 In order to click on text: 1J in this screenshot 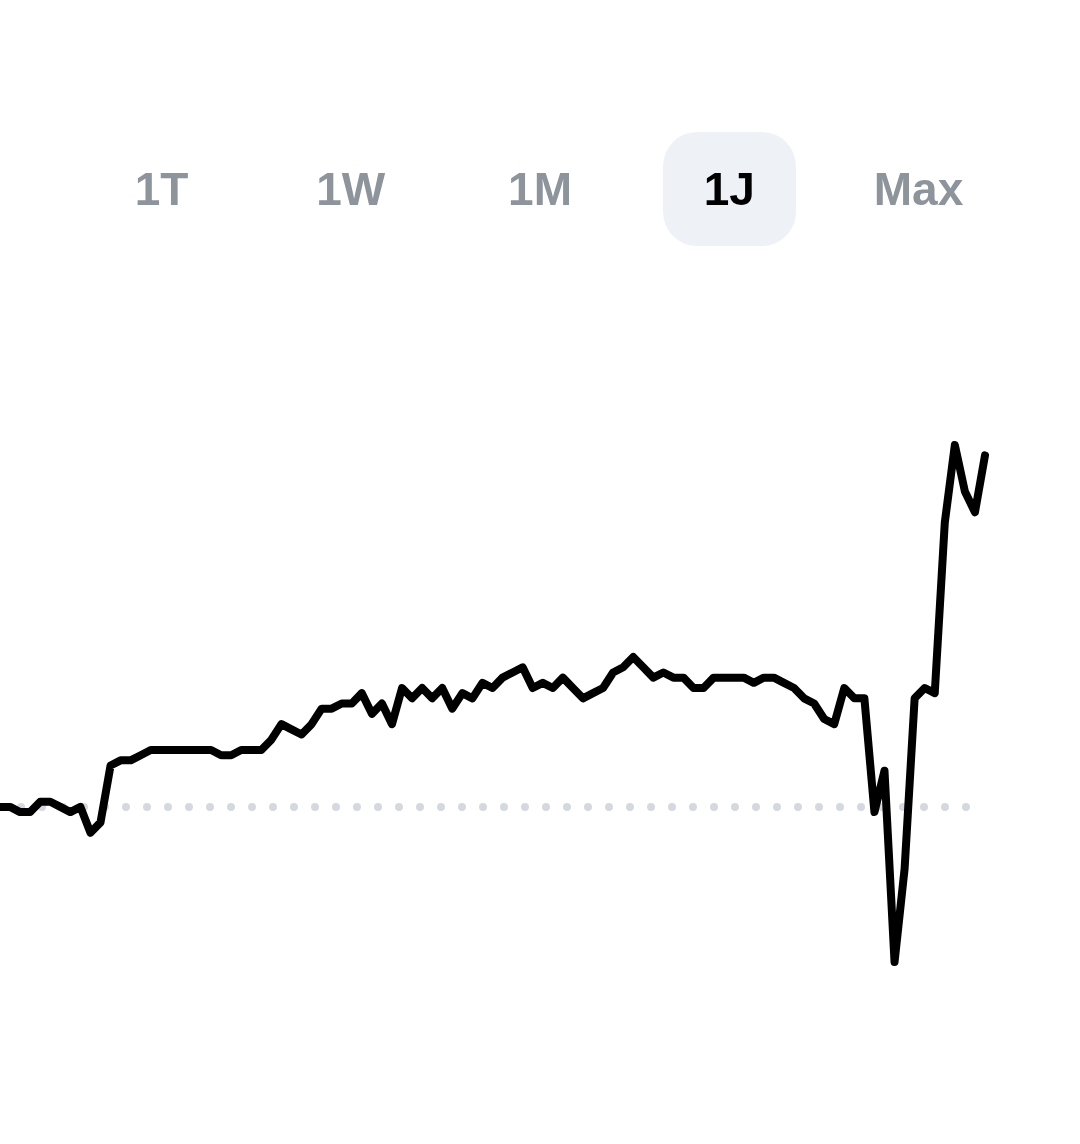, I will do `click(729, 189)`.